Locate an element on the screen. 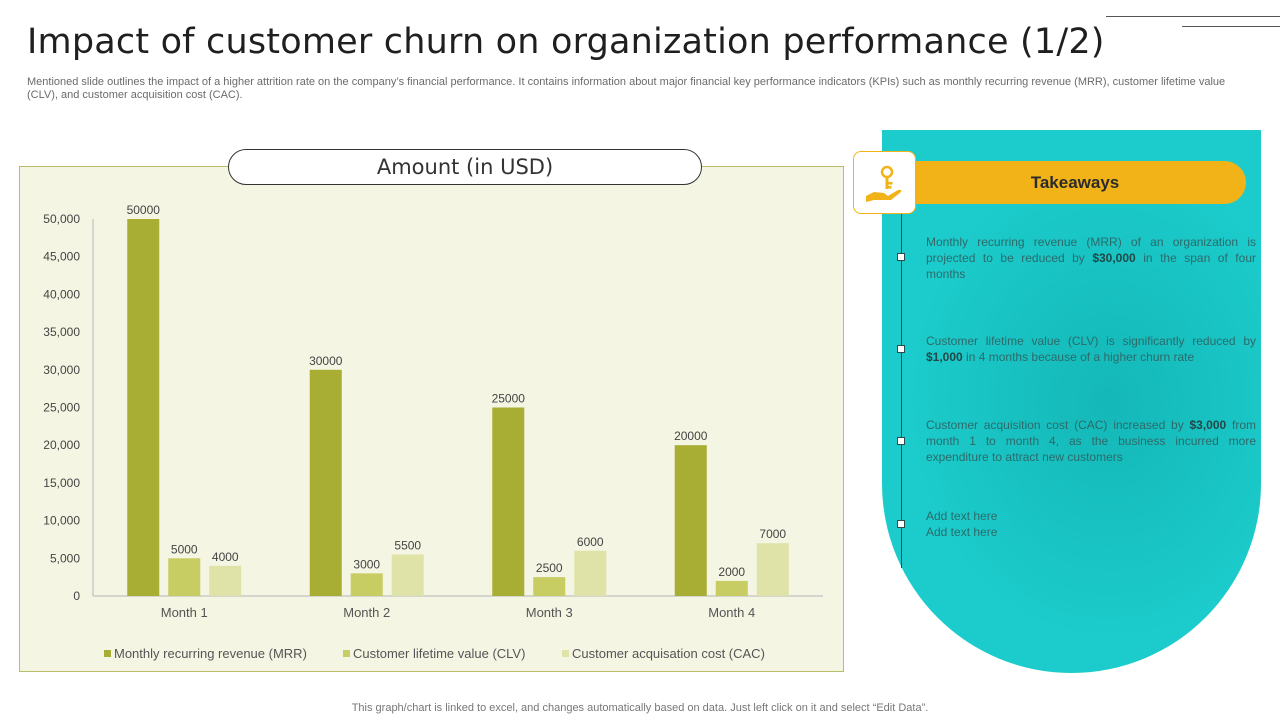  data-label: 5000 is located at coordinates (184, 549).